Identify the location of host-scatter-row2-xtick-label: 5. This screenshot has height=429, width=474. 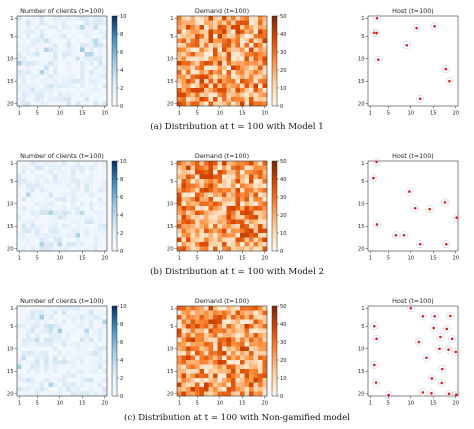
(388, 259).